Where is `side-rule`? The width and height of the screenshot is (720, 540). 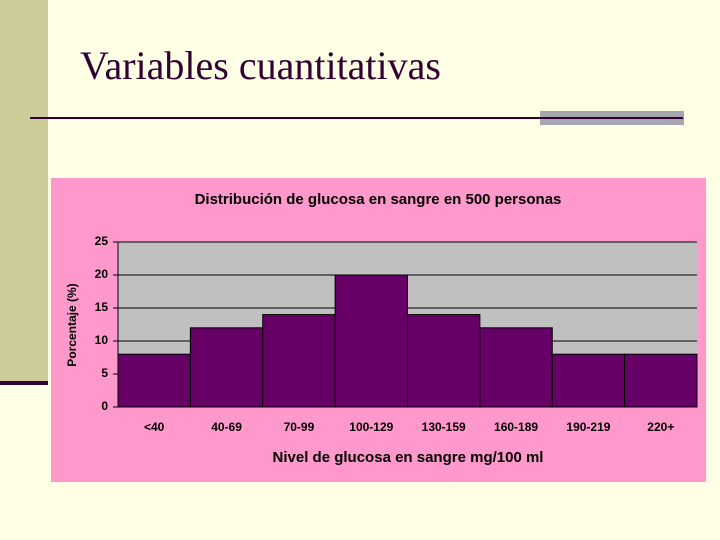 side-rule is located at coordinates (24, 383).